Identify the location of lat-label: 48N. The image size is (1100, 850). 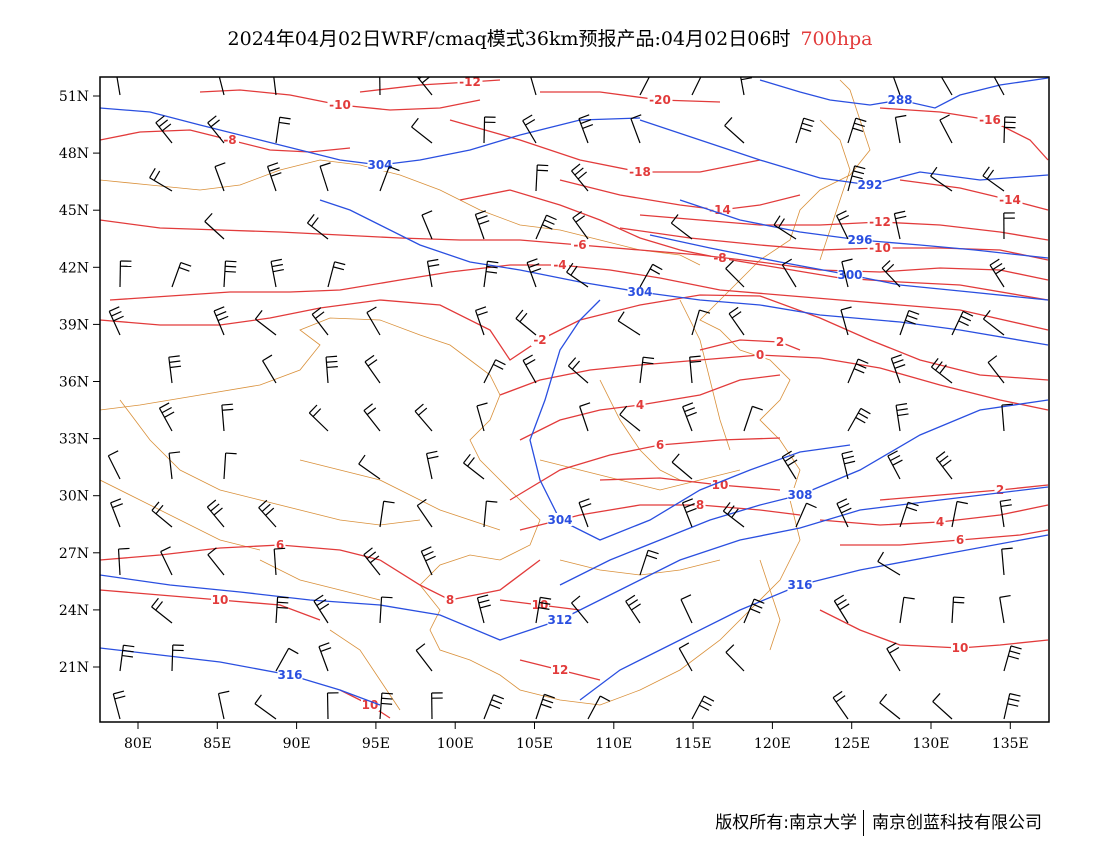
(74, 154).